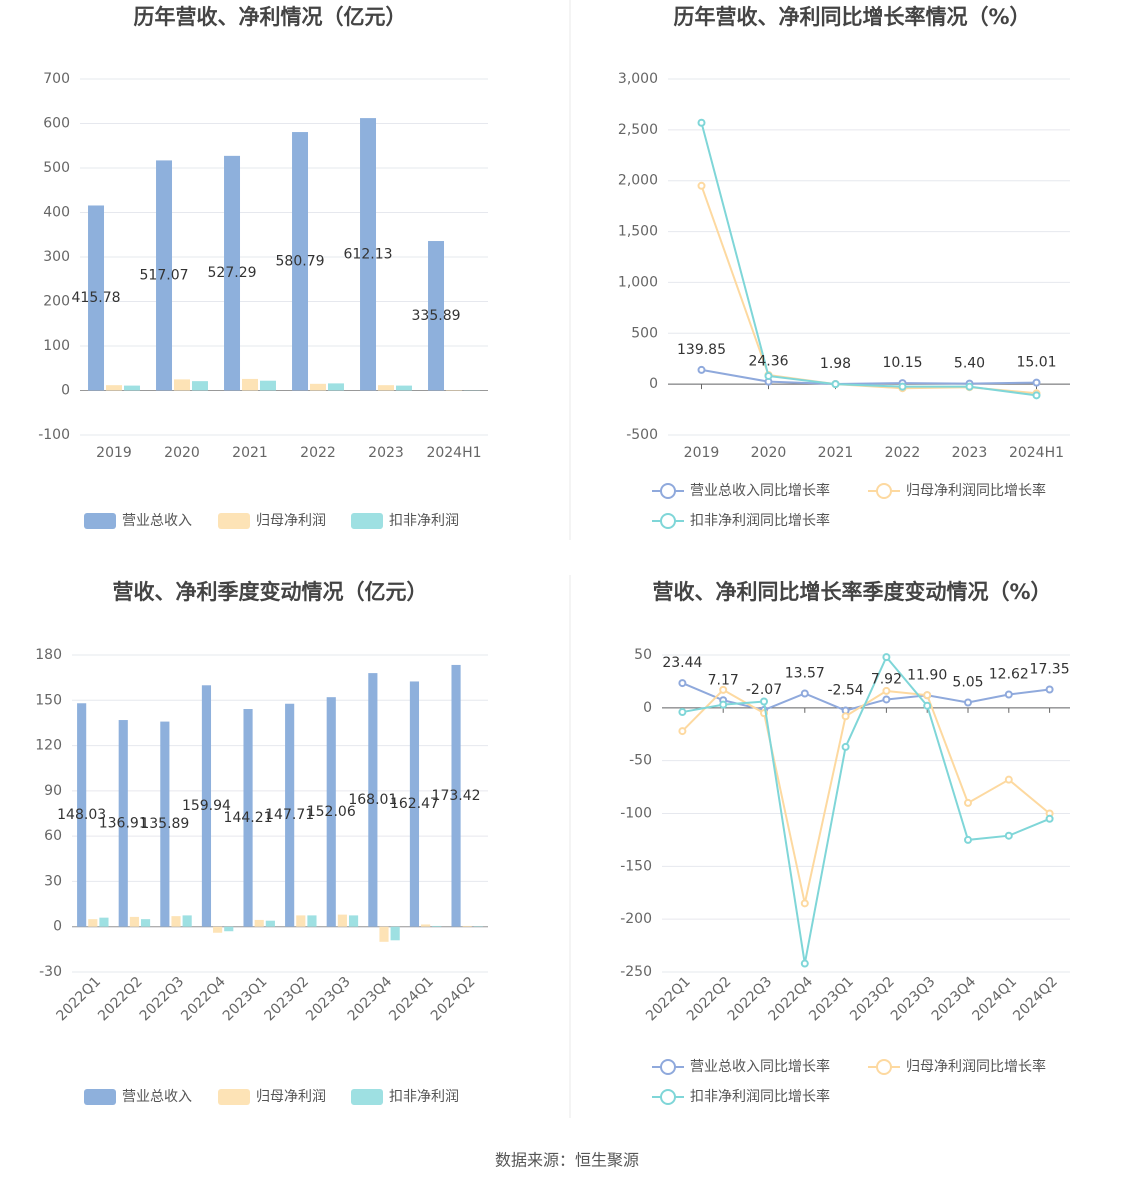  Describe the element at coordinates (913, 999) in the screenshot. I see `x-tick-label: 2023Q3` at that location.